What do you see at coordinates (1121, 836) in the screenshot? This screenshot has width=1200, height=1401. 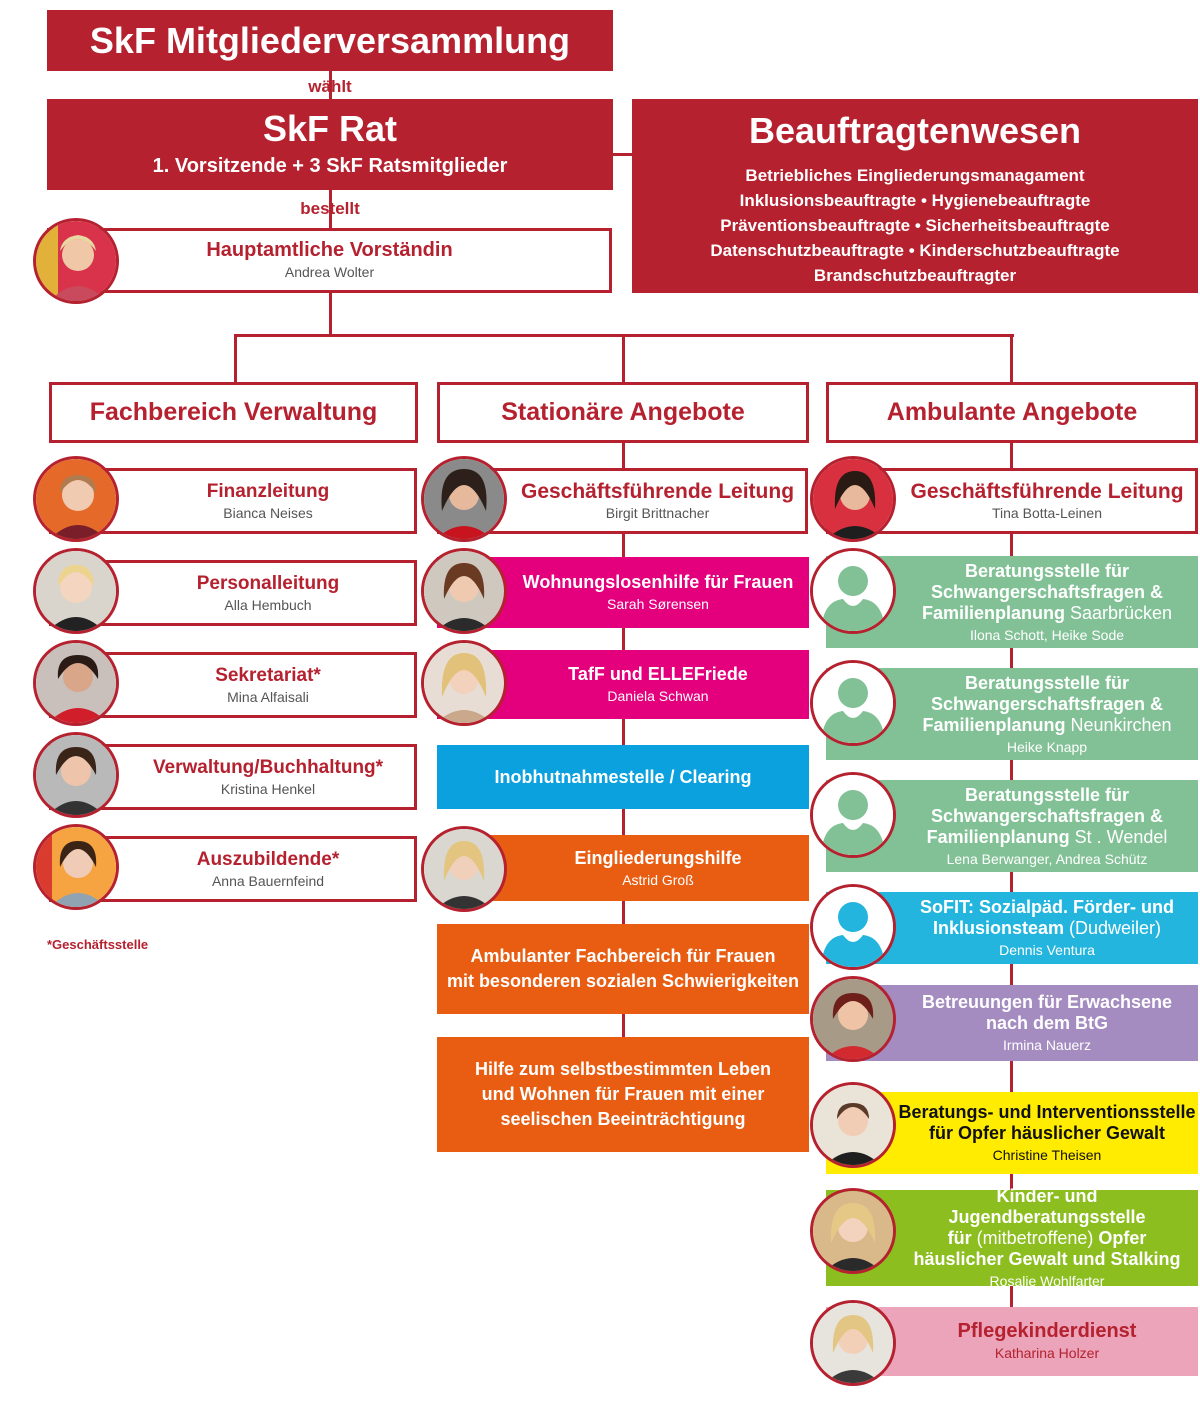 I see `card-place: St . Wendel` at bounding box center [1121, 836].